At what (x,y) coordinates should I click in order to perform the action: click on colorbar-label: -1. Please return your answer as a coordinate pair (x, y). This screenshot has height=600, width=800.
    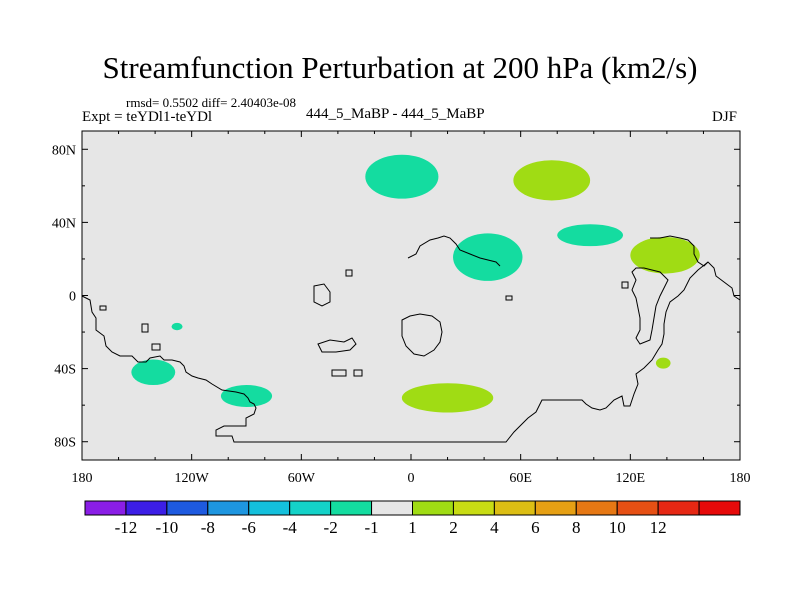
    Looking at the image, I should click on (371, 527).